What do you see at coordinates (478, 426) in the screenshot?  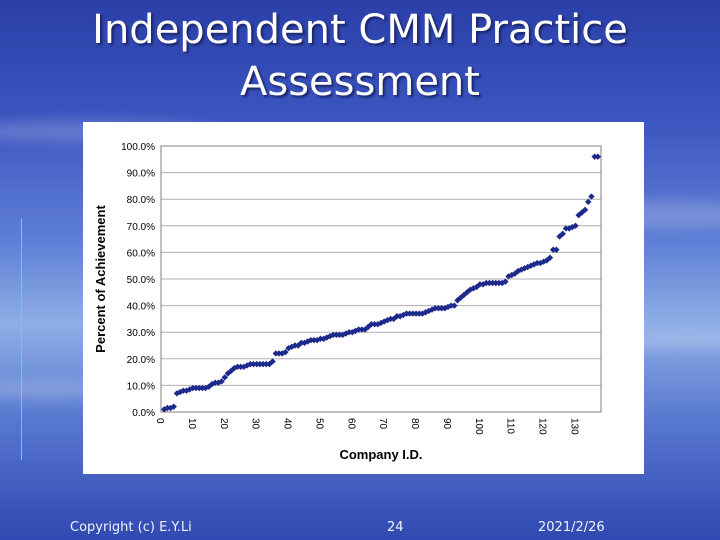 I see `x-tick-label: 100` at bounding box center [478, 426].